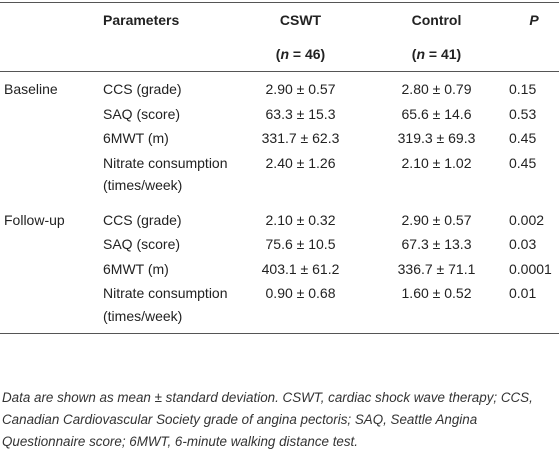 The width and height of the screenshot is (559, 454). I want to click on value-cell: 63.3 ± 15.3, so click(300, 113).